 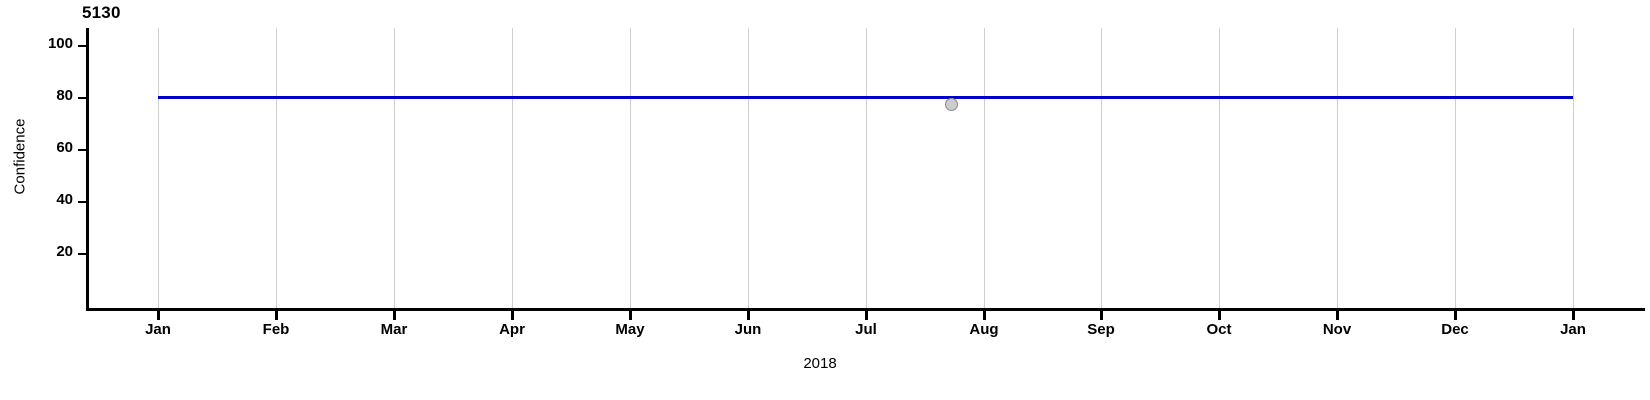 I want to click on x-tick-label: Aug, so click(x=984, y=329).